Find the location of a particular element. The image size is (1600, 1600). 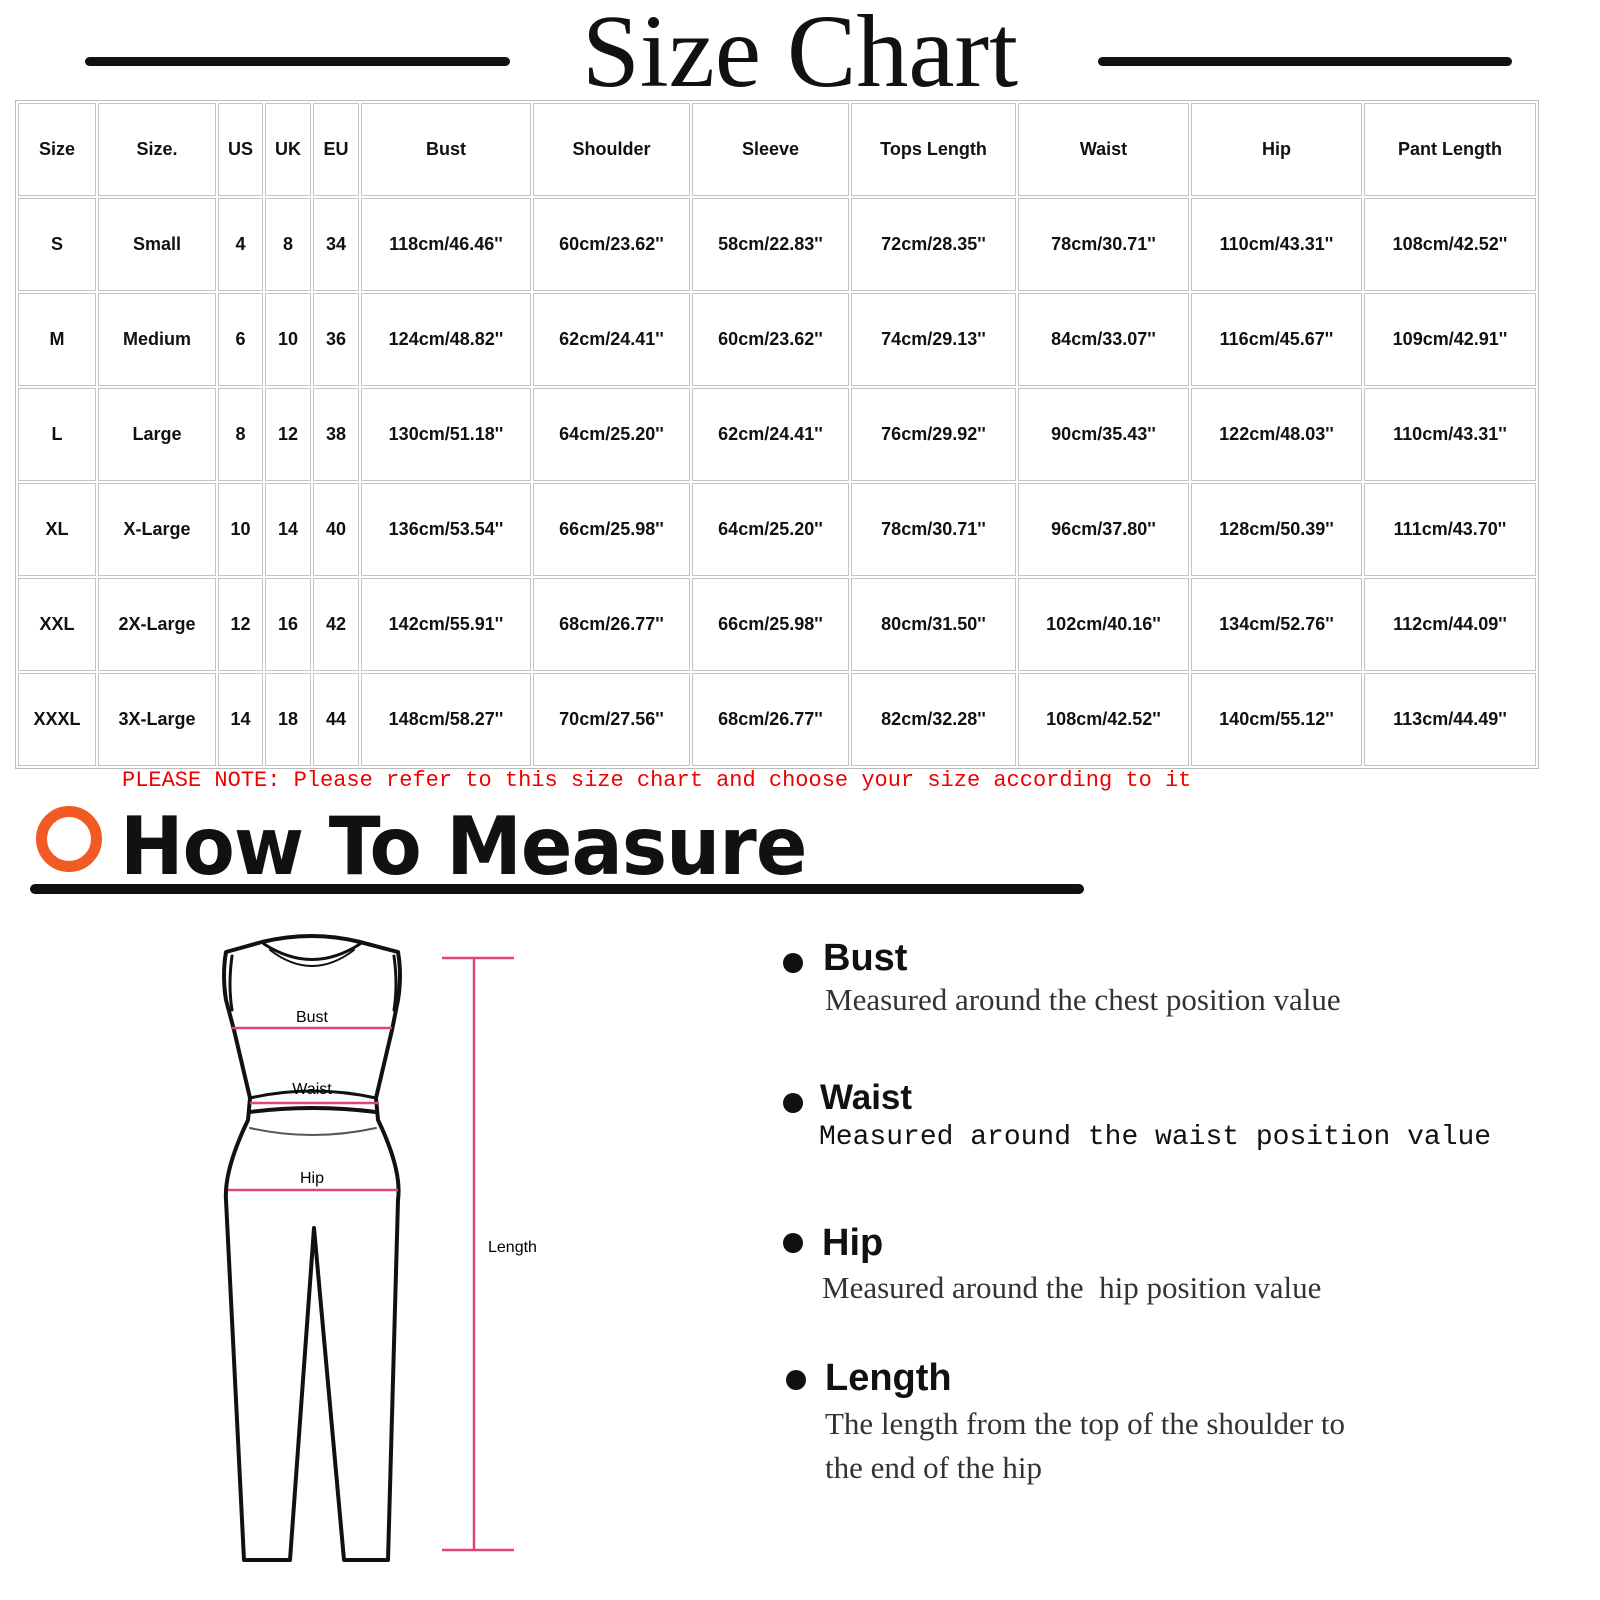

table-cell: 34 is located at coordinates (336, 244).